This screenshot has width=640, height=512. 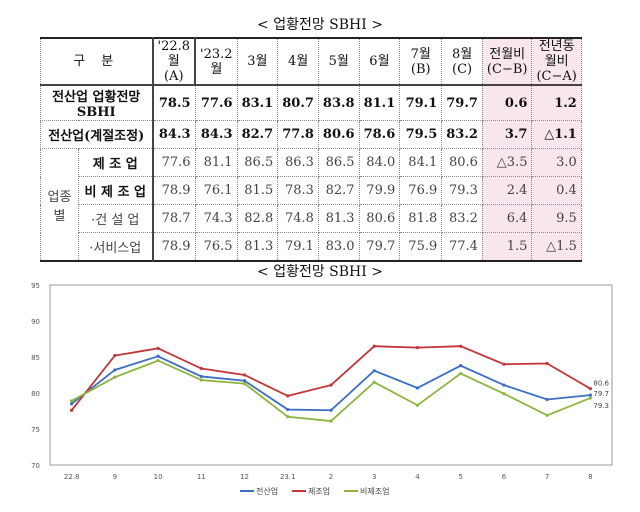 I want to click on value-cell: 83.1, so click(x=257, y=102).